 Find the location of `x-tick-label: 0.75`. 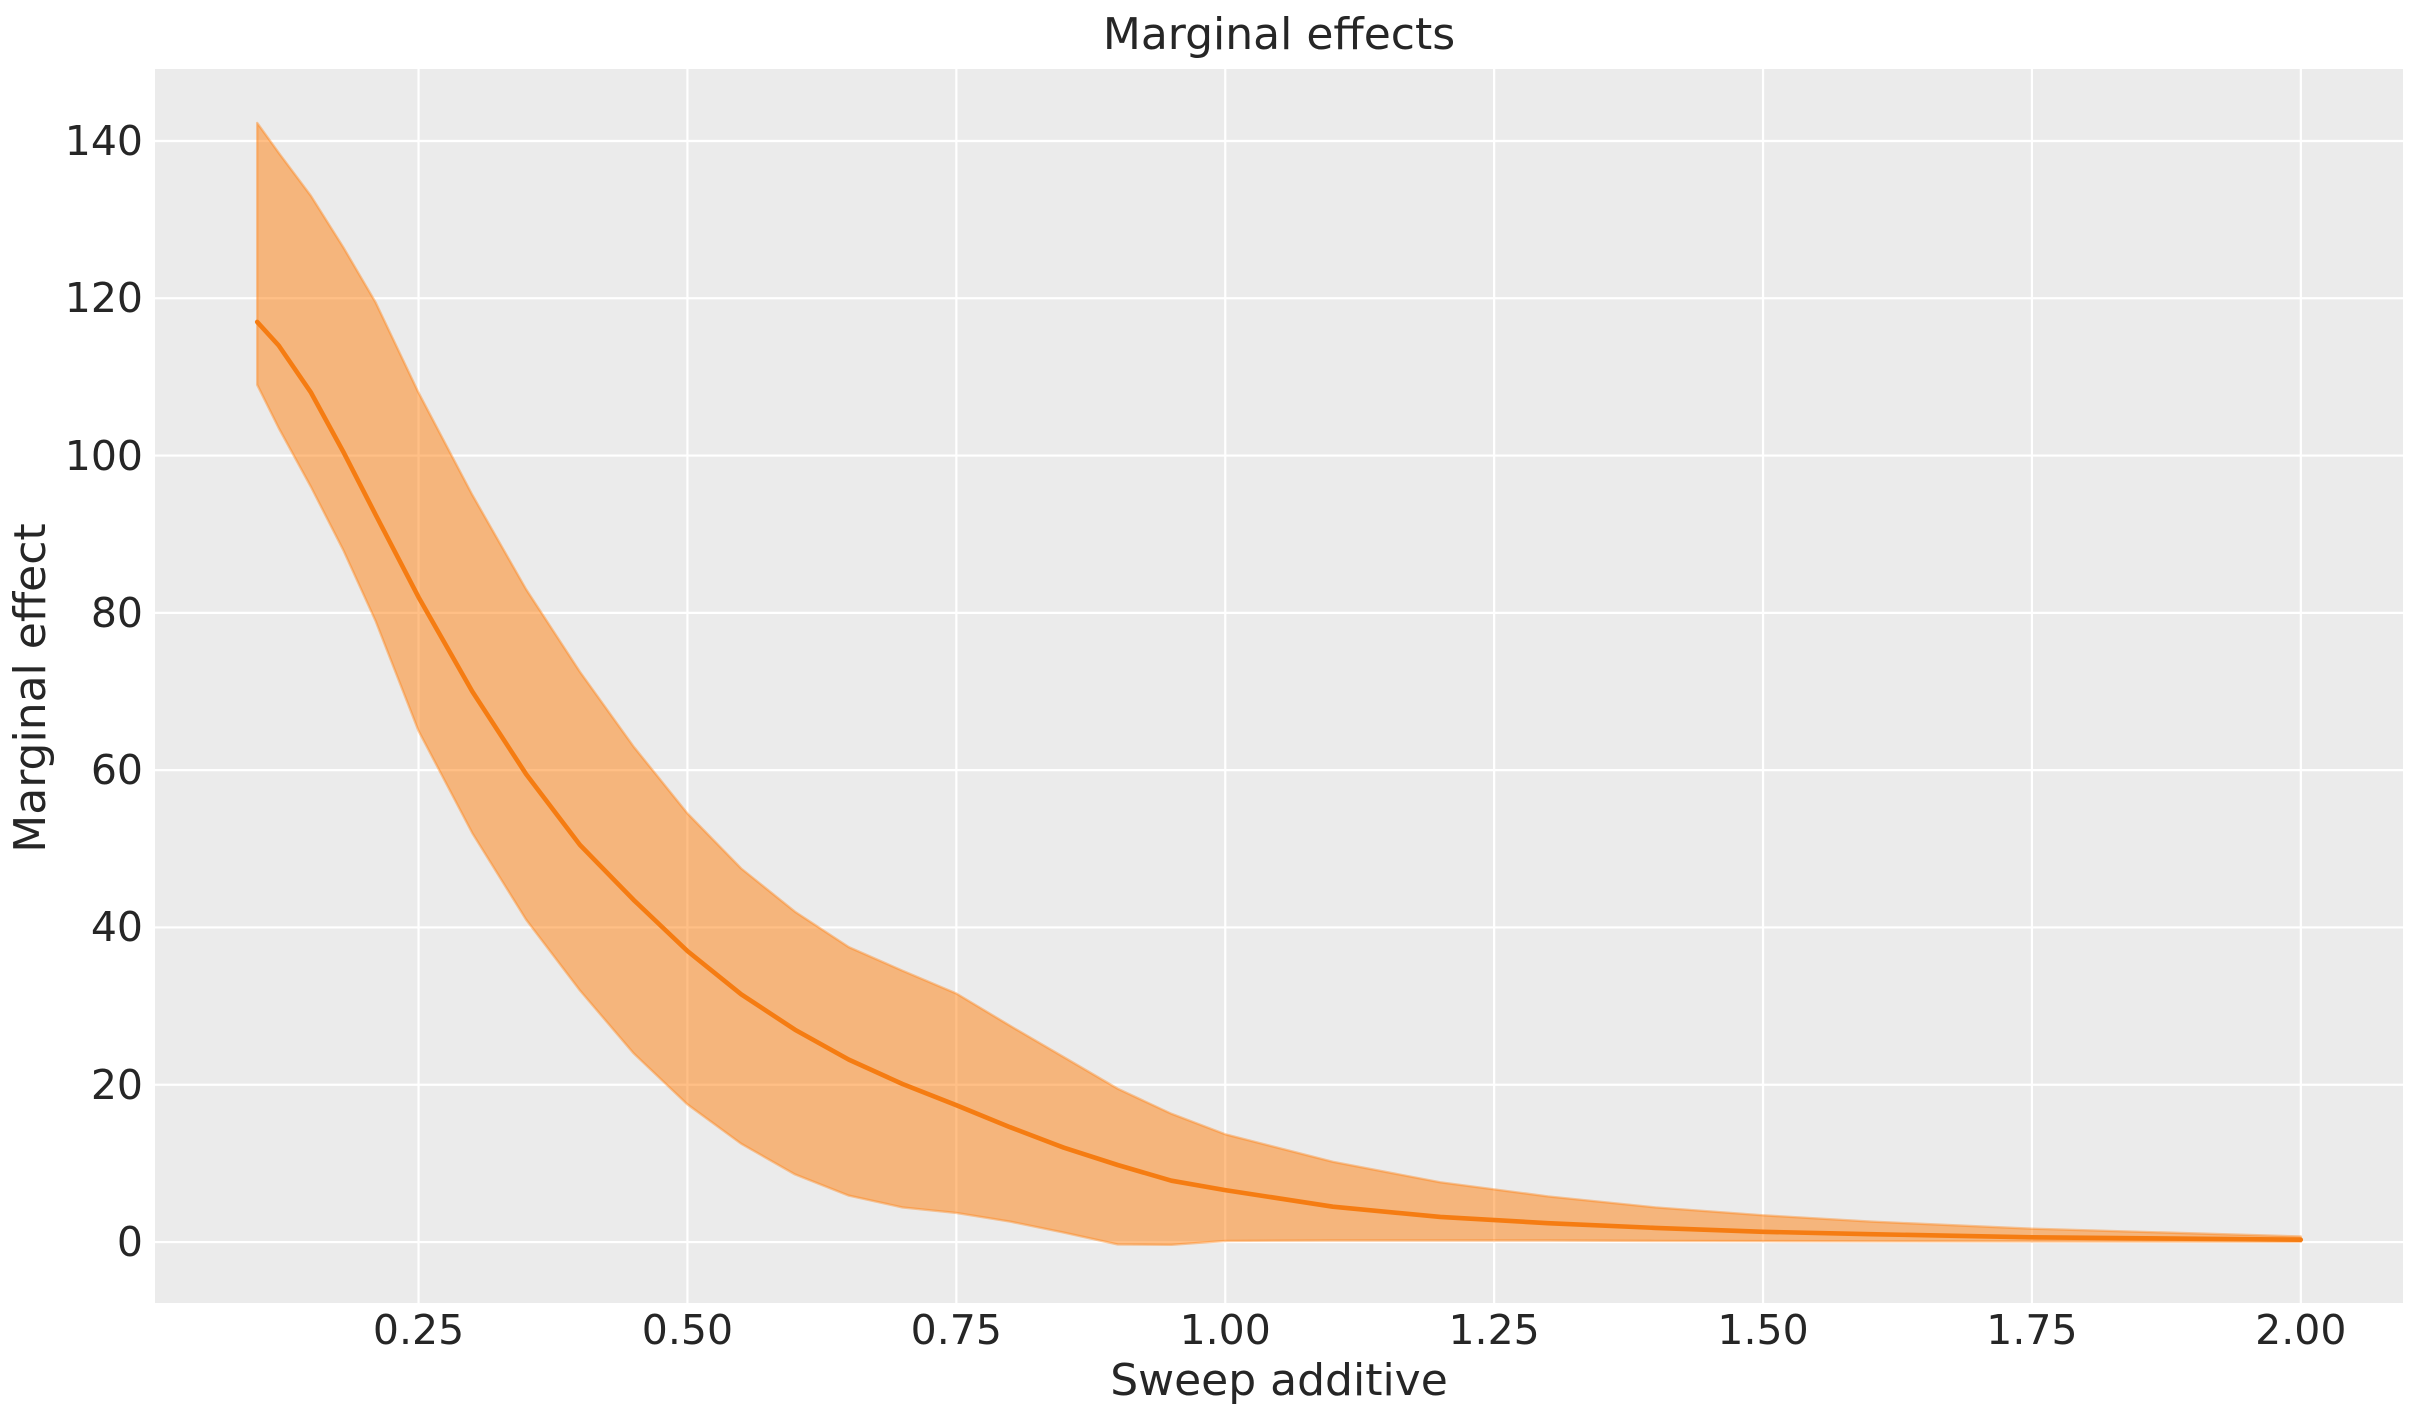

x-tick-label: 0.75 is located at coordinates (956, 1330).